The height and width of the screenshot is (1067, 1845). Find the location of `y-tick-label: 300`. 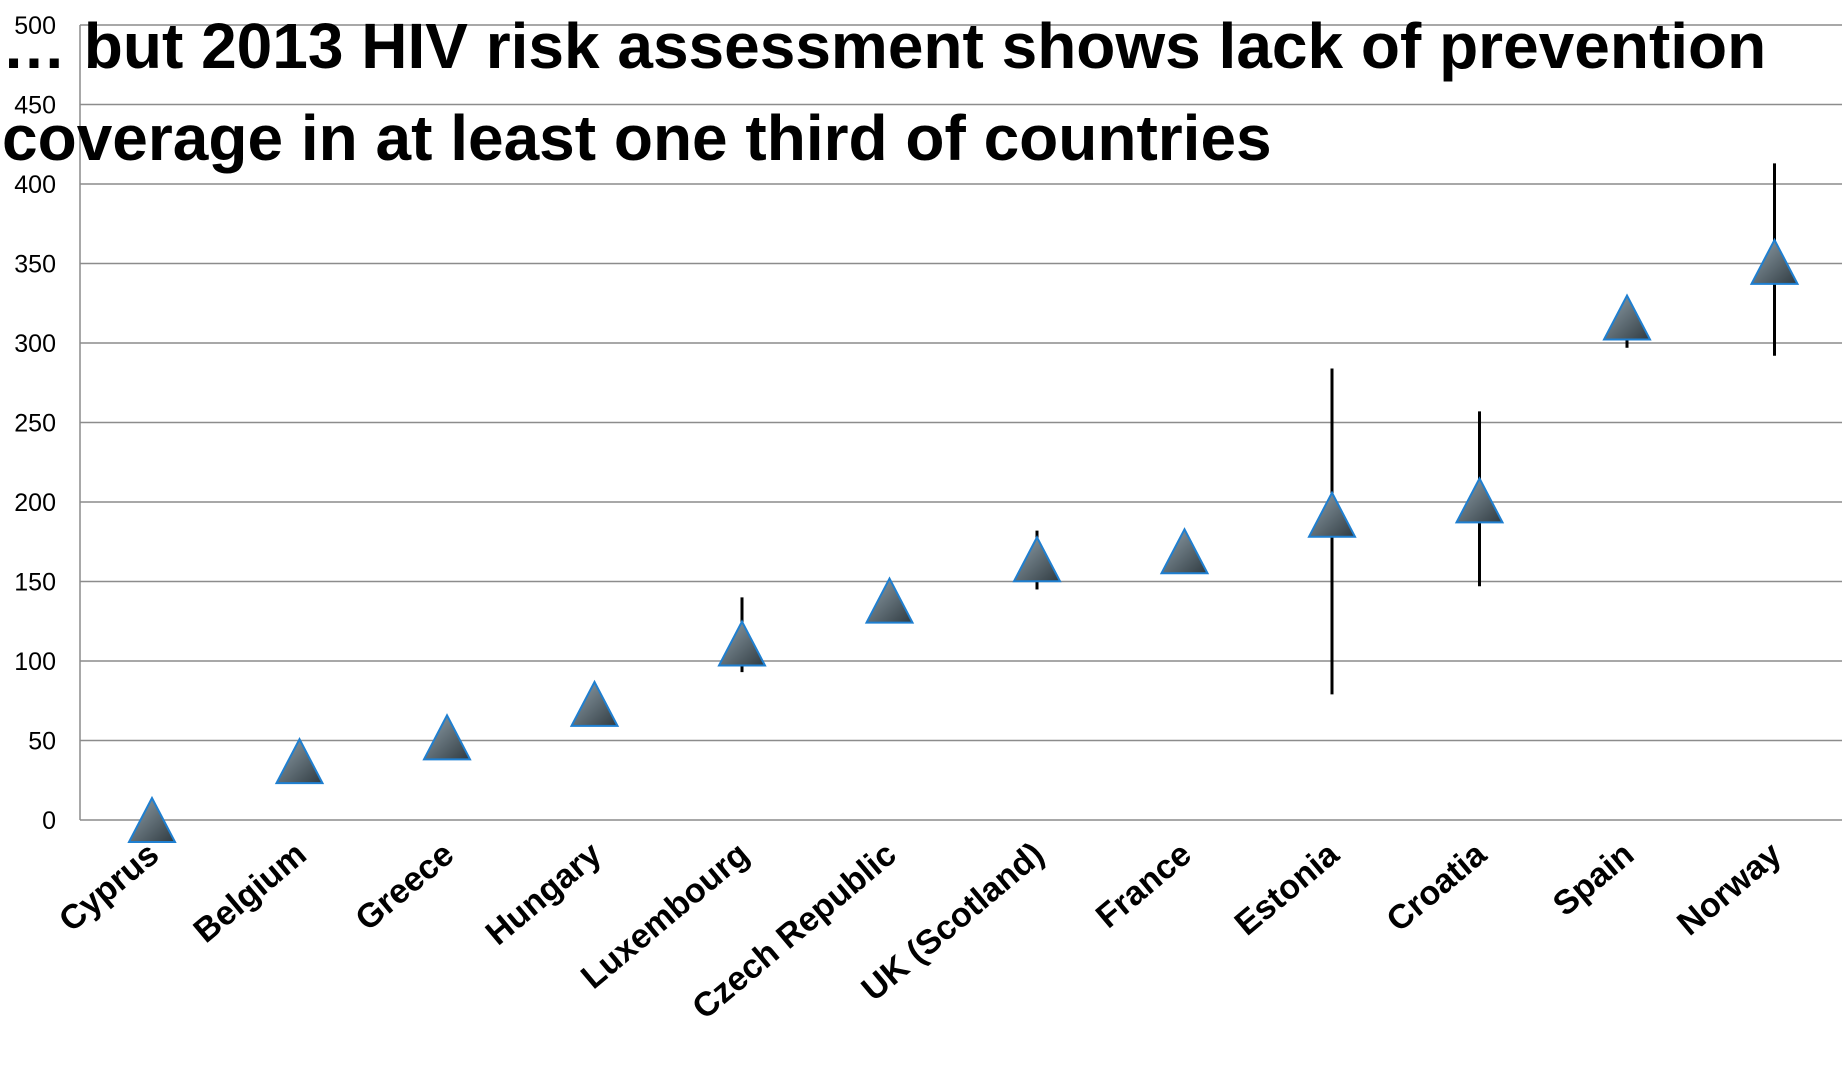

y-tick-label: 300 is located at coordinates (35, 344).